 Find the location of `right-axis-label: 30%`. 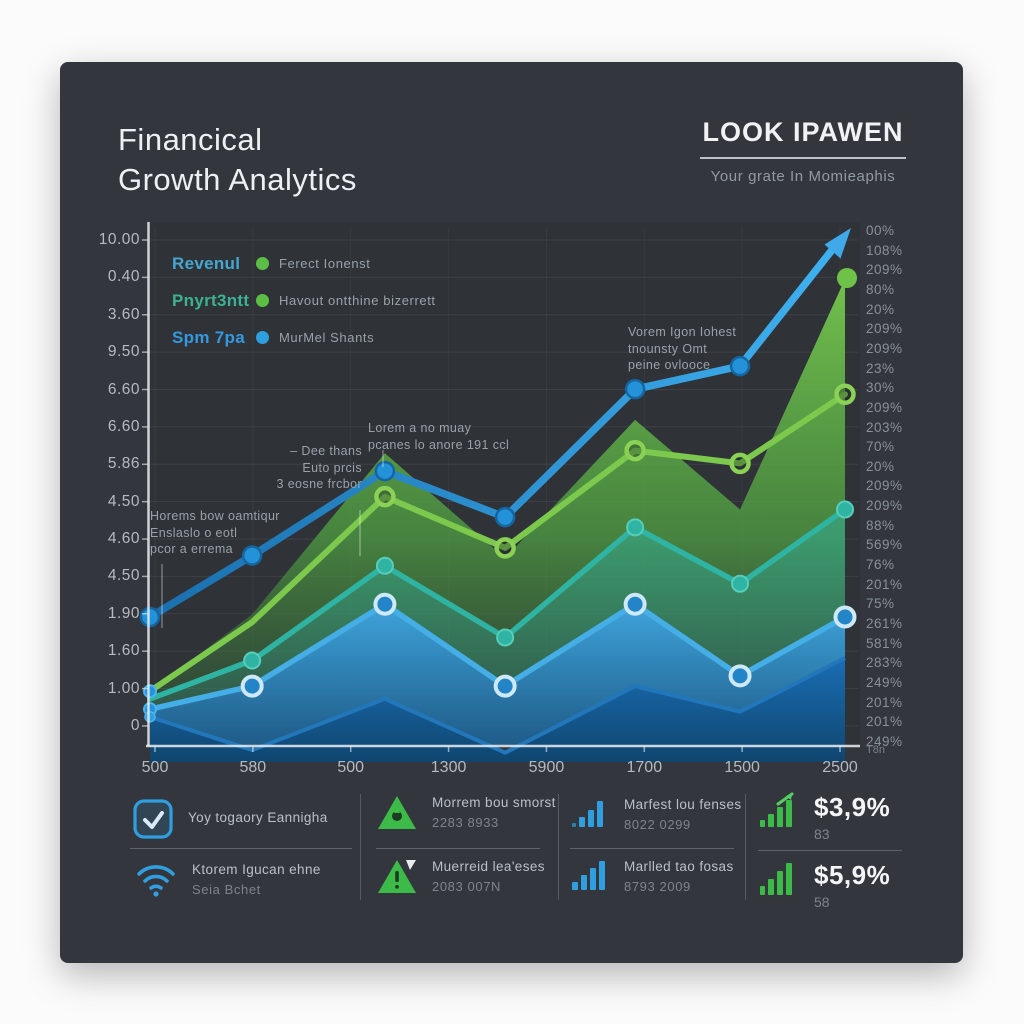

right-axis-label: 30% is located at coordinates (880, 388).